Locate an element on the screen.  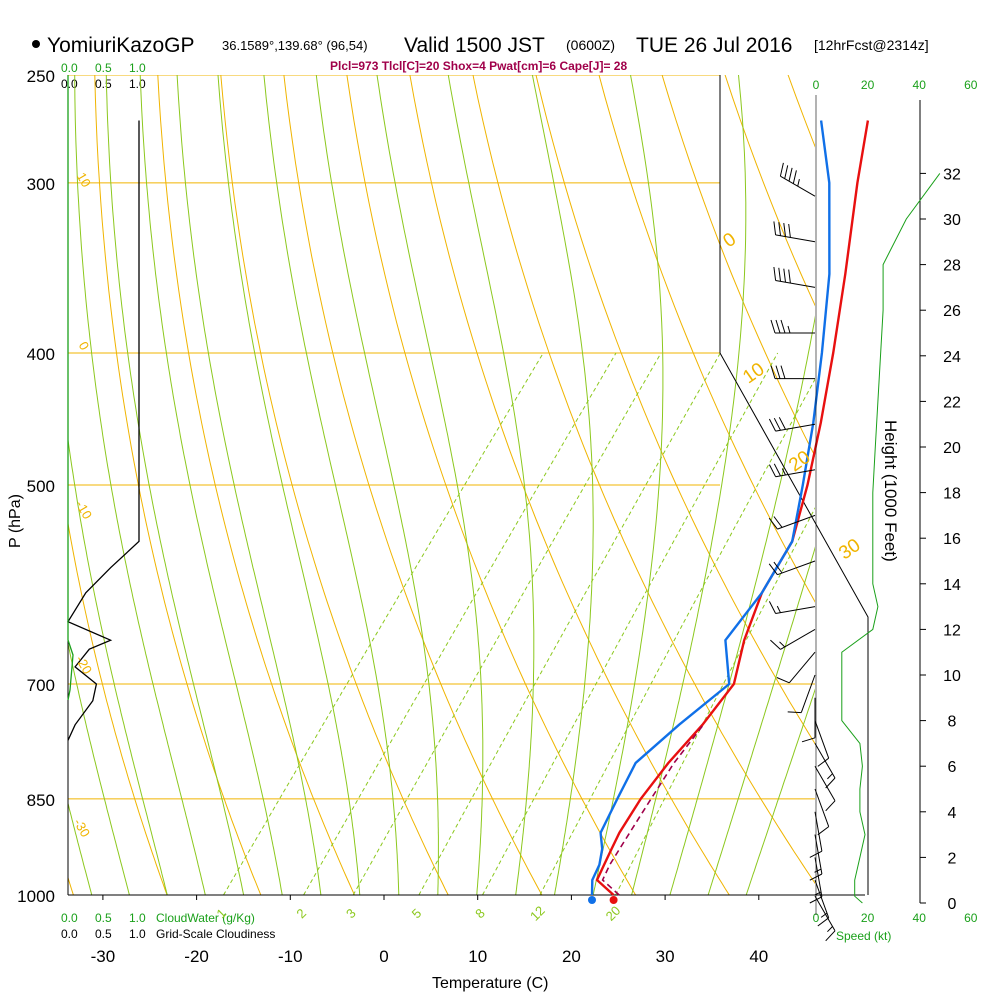
cloudwater-scale-bottom-1: 0.5 is located at coordinates (103, 918).